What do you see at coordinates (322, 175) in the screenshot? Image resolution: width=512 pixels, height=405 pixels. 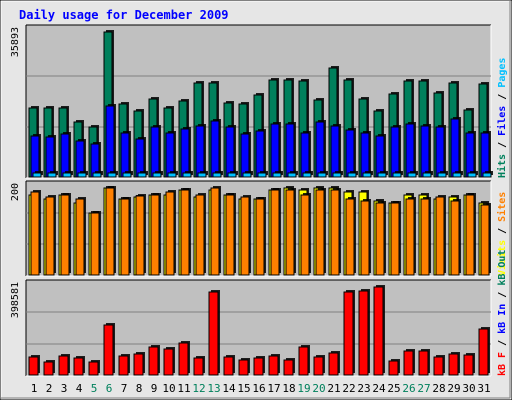 I see `bar-pages-day-20-face` at bounding box center [322, 175].